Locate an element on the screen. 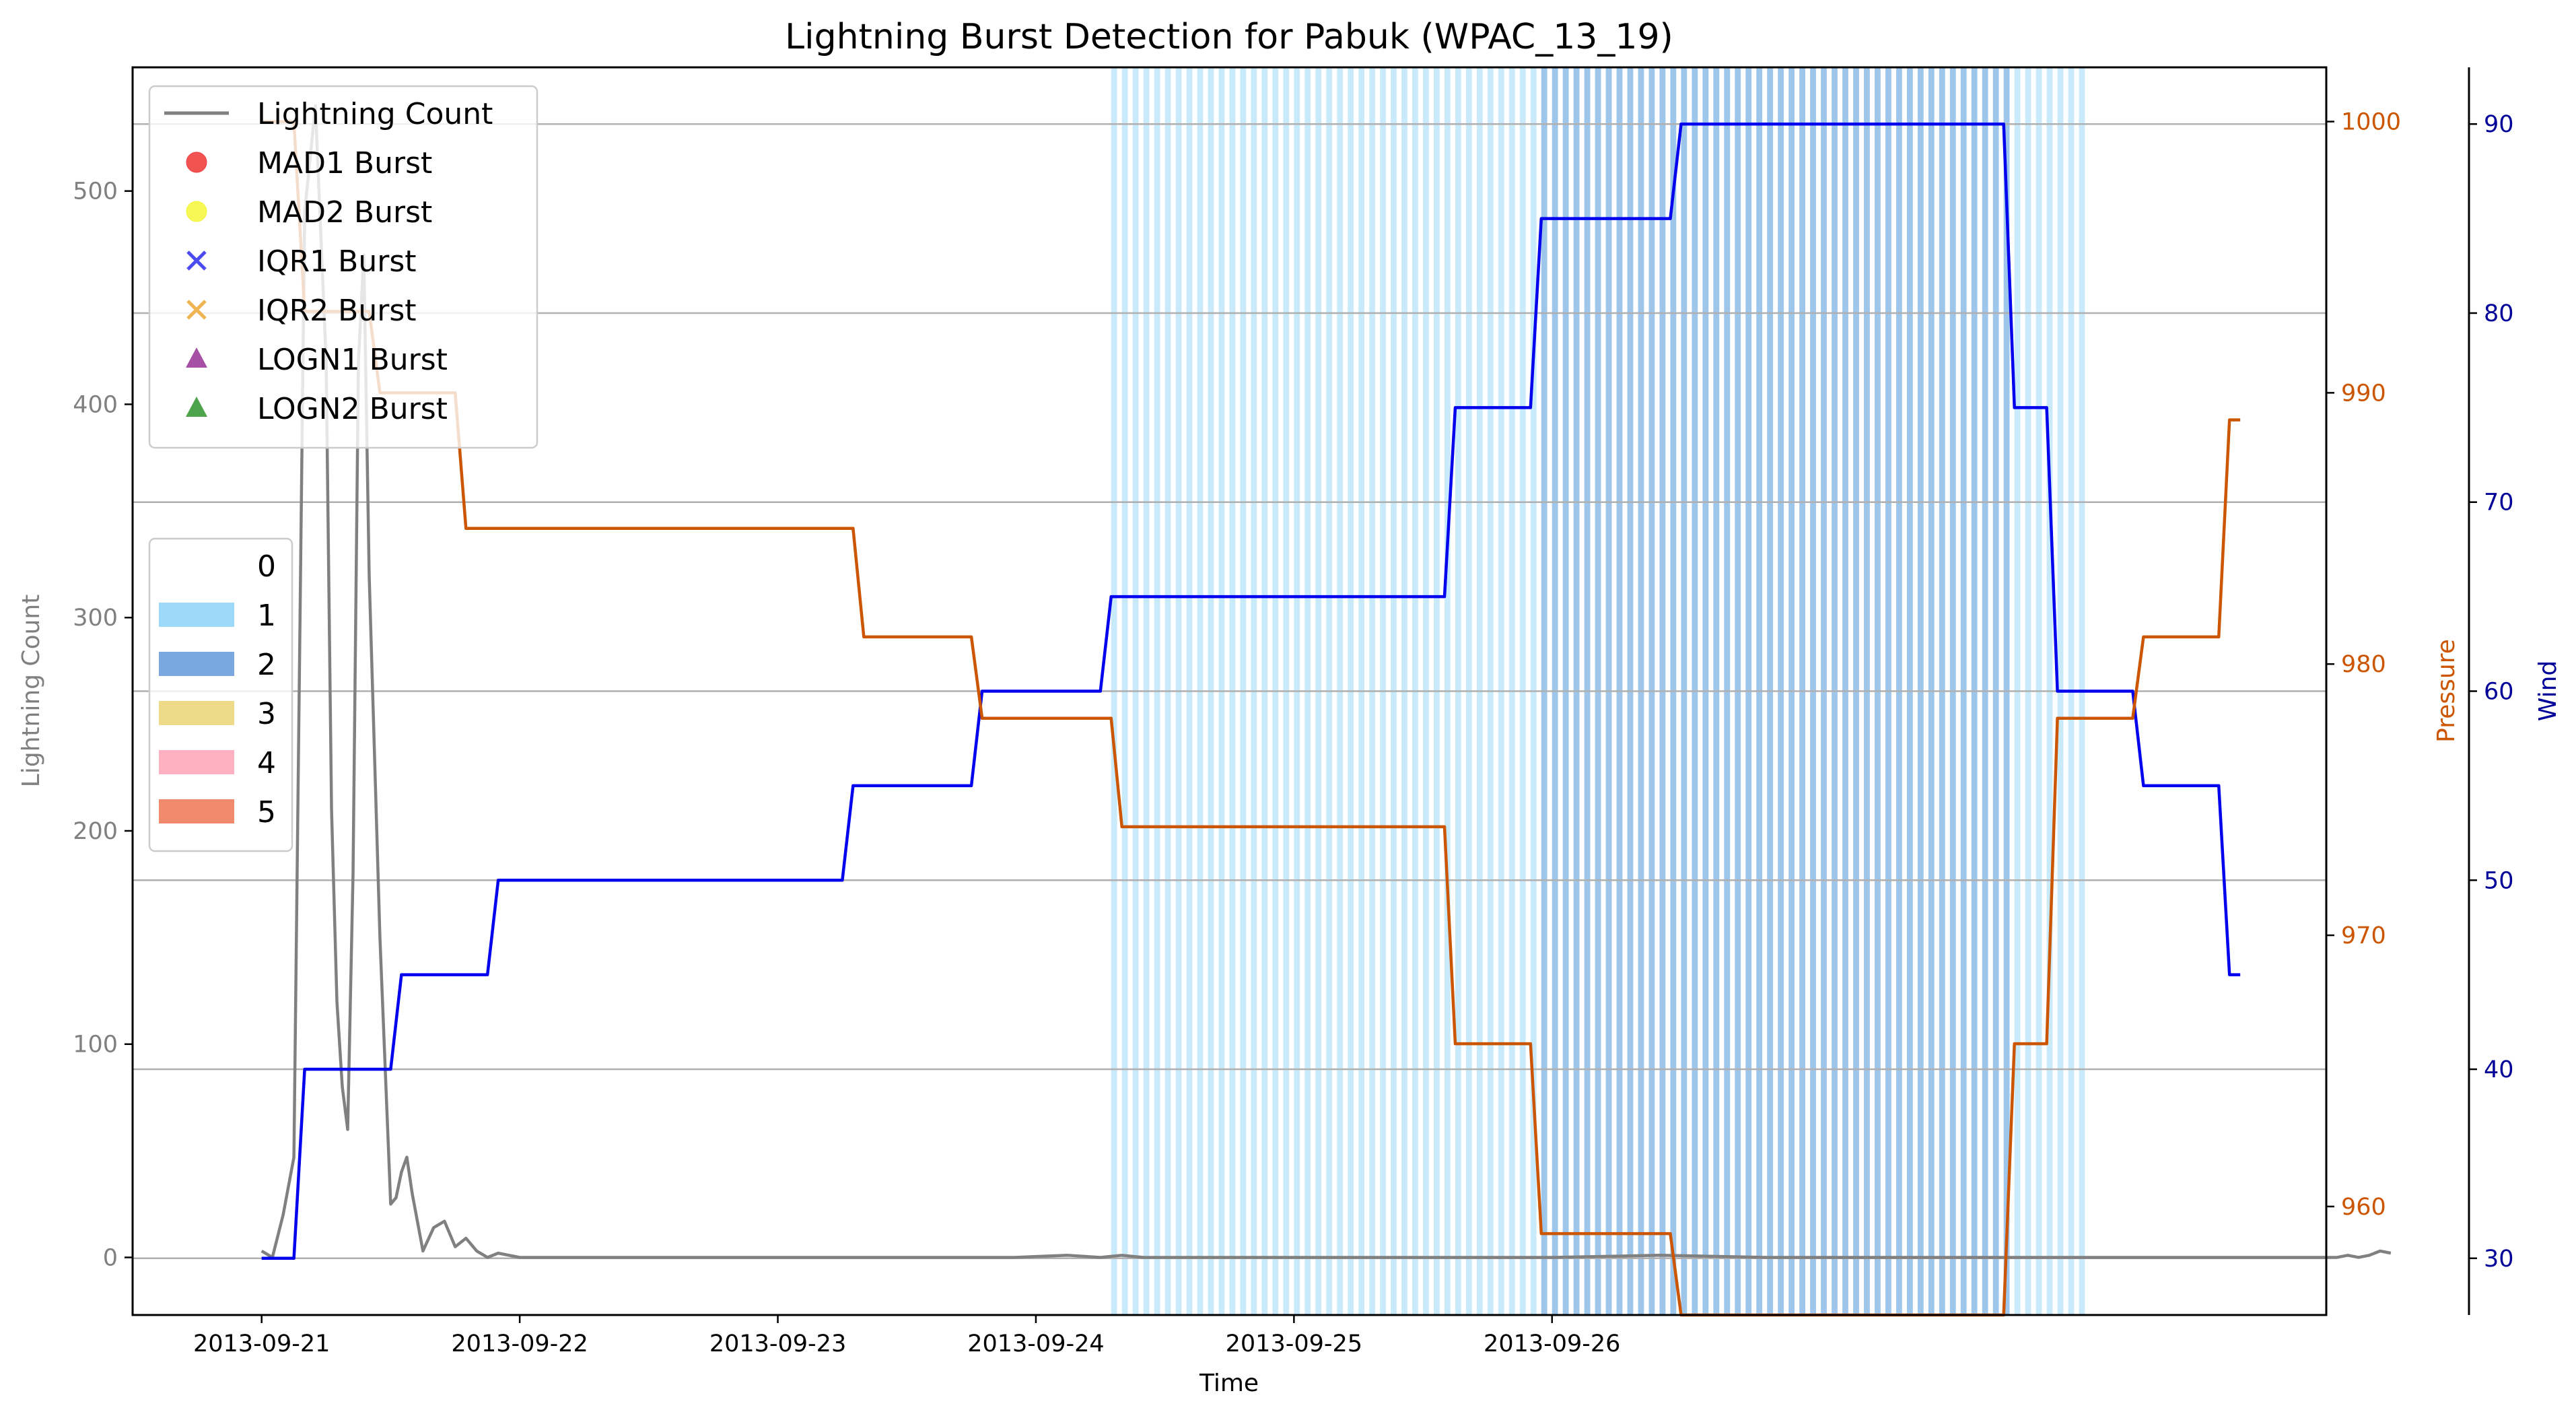  legend-category-label: 4 is located at coordinates (266, 763).